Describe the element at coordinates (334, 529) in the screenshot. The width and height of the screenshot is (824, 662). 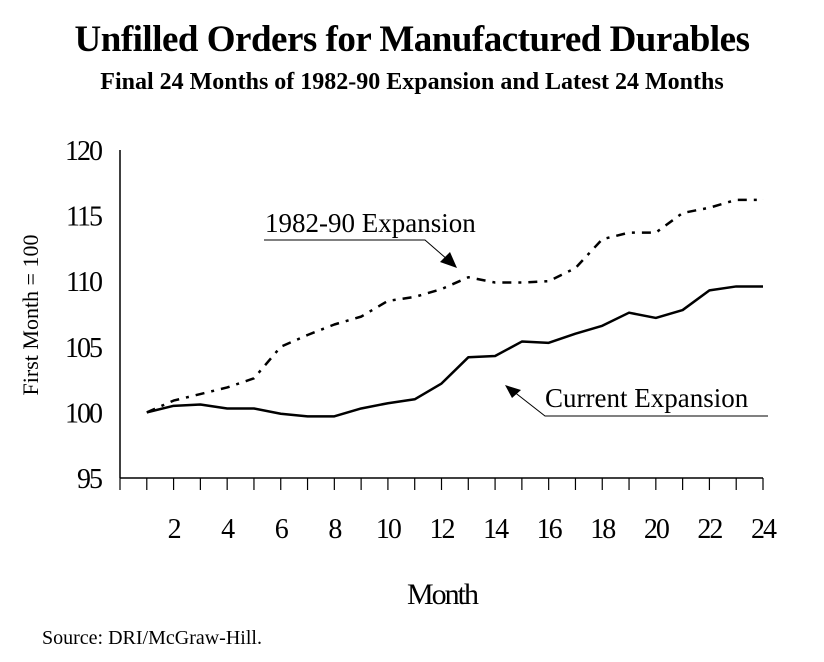
I see `x-tick-label: 8` at that location.